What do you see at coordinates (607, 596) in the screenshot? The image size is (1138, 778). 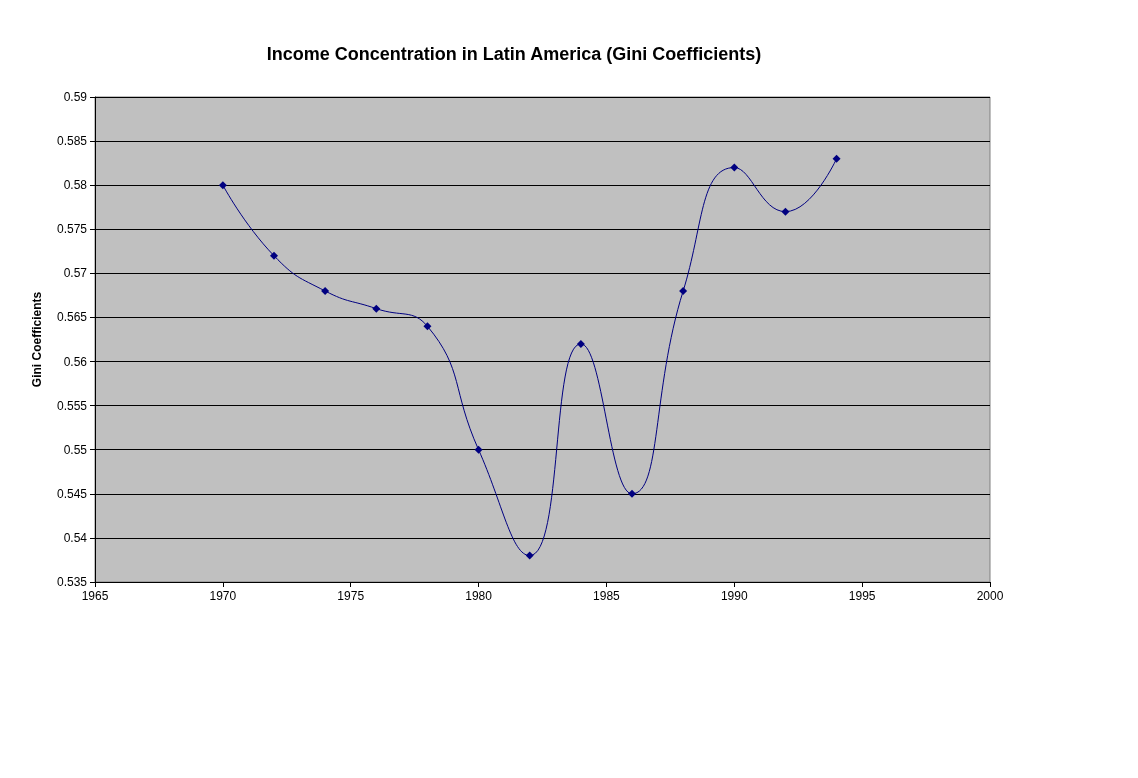 I see `x-tick-label: 1985` at bounding box center [607, 596].